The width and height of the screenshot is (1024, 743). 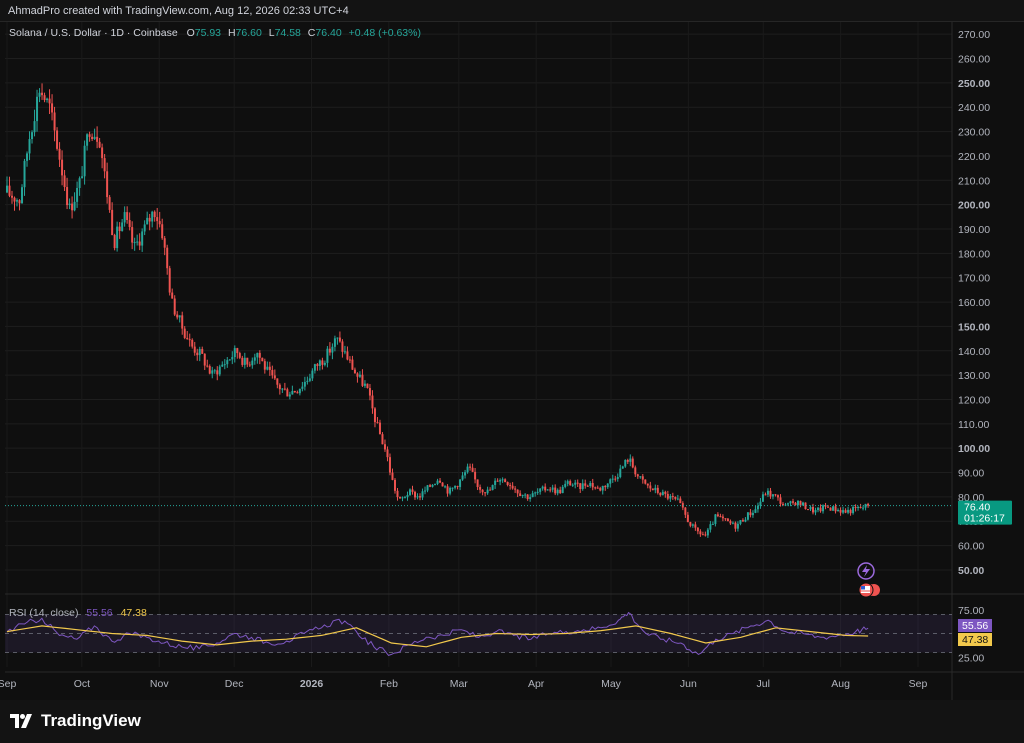 I want to click on rsi-ma-legend-value: 47.38, so click(x=134, y=613).